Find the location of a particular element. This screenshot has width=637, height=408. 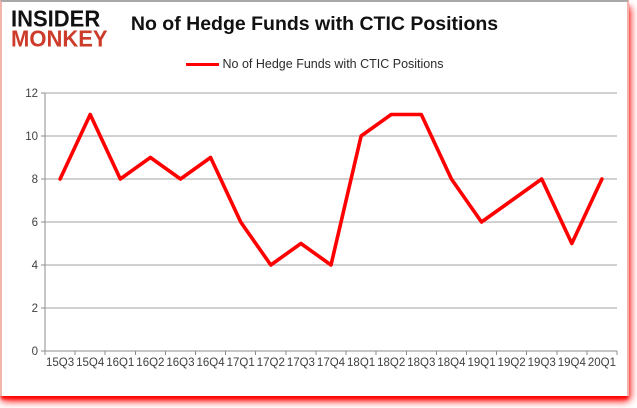

logo-insider-text: INSIDER is located at coordinates (56, 18).